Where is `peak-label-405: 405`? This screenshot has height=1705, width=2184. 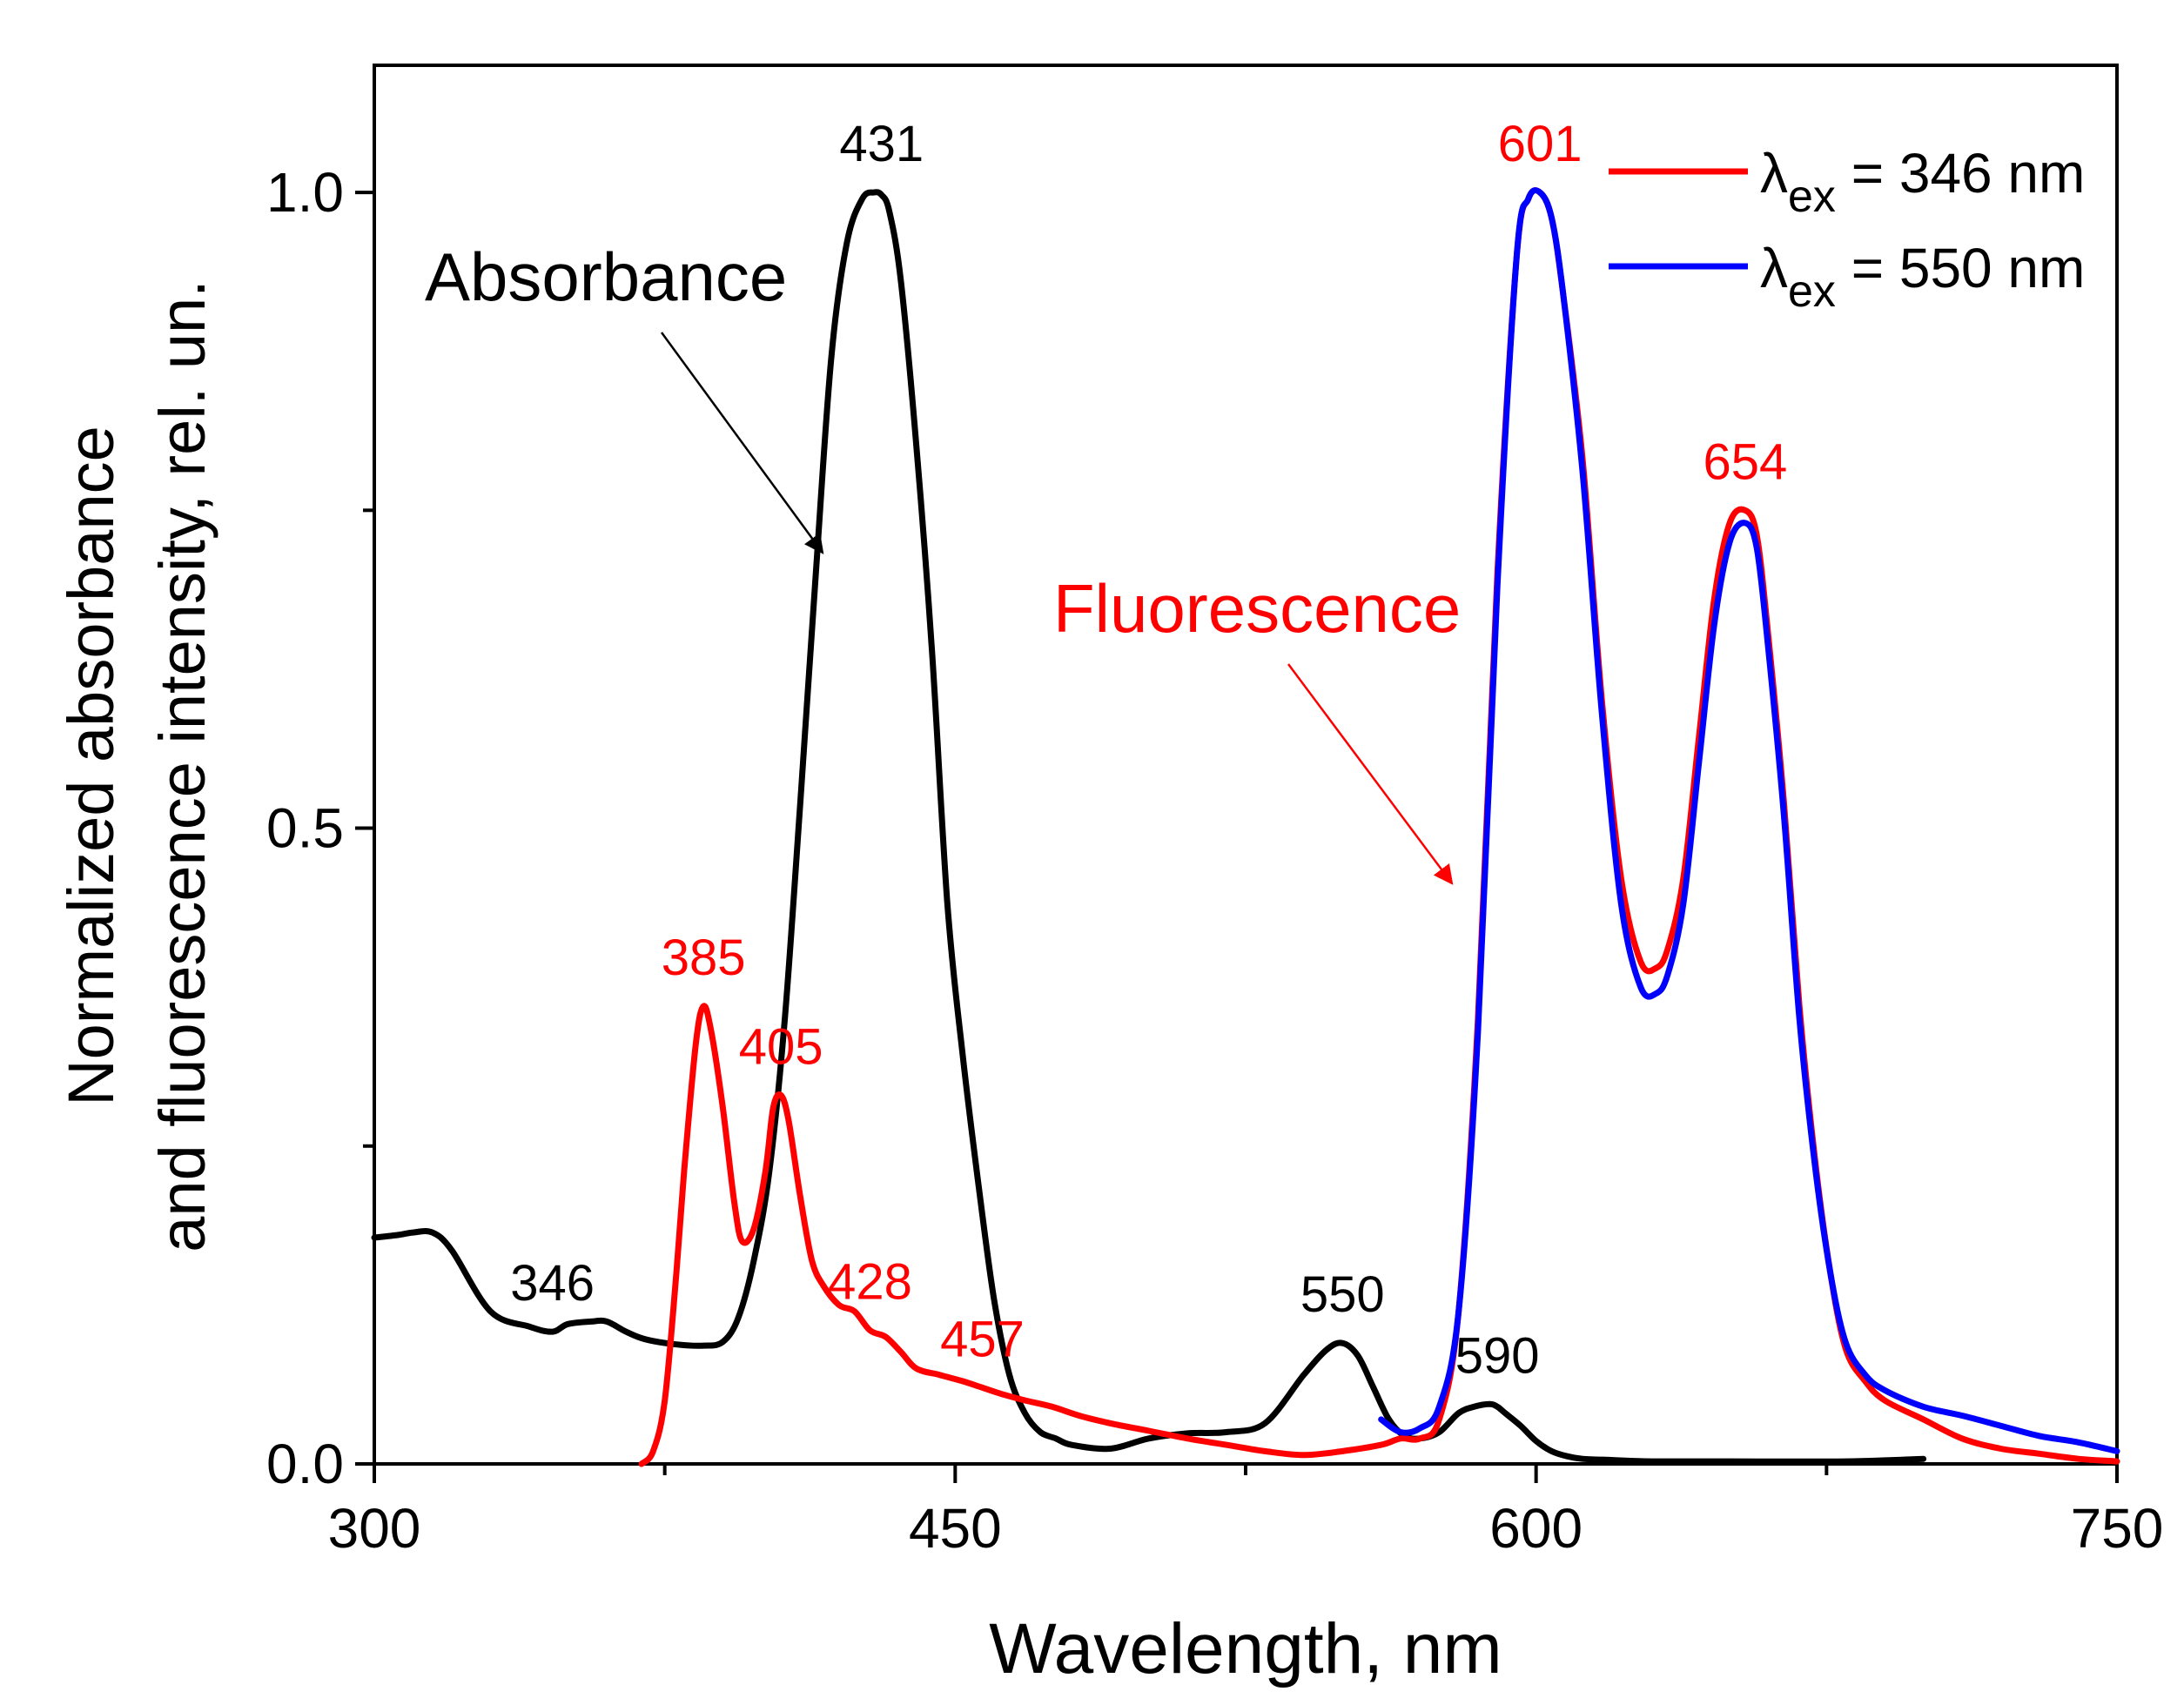 peak-label-405: 405 is located at coordinates (781, 1046).